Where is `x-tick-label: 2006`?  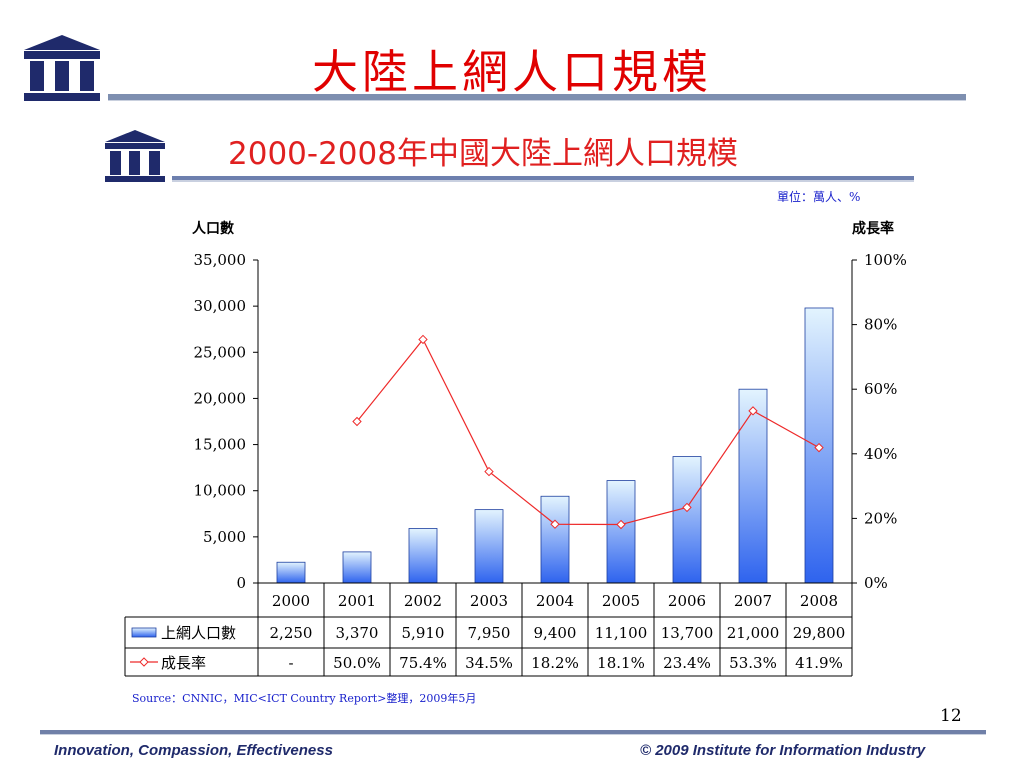
x-tick-label: 2006 is located at coordinates (687, 601).